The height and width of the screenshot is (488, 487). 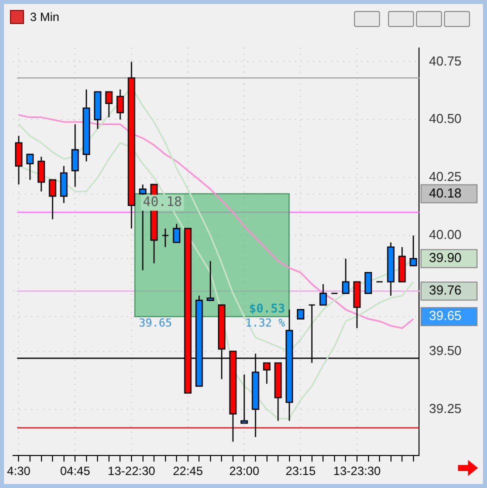 What do you see at coordinates (445, 118) in the screenshot?
I see `y-tick-label: 40.50` at bounding box center [445, 118].